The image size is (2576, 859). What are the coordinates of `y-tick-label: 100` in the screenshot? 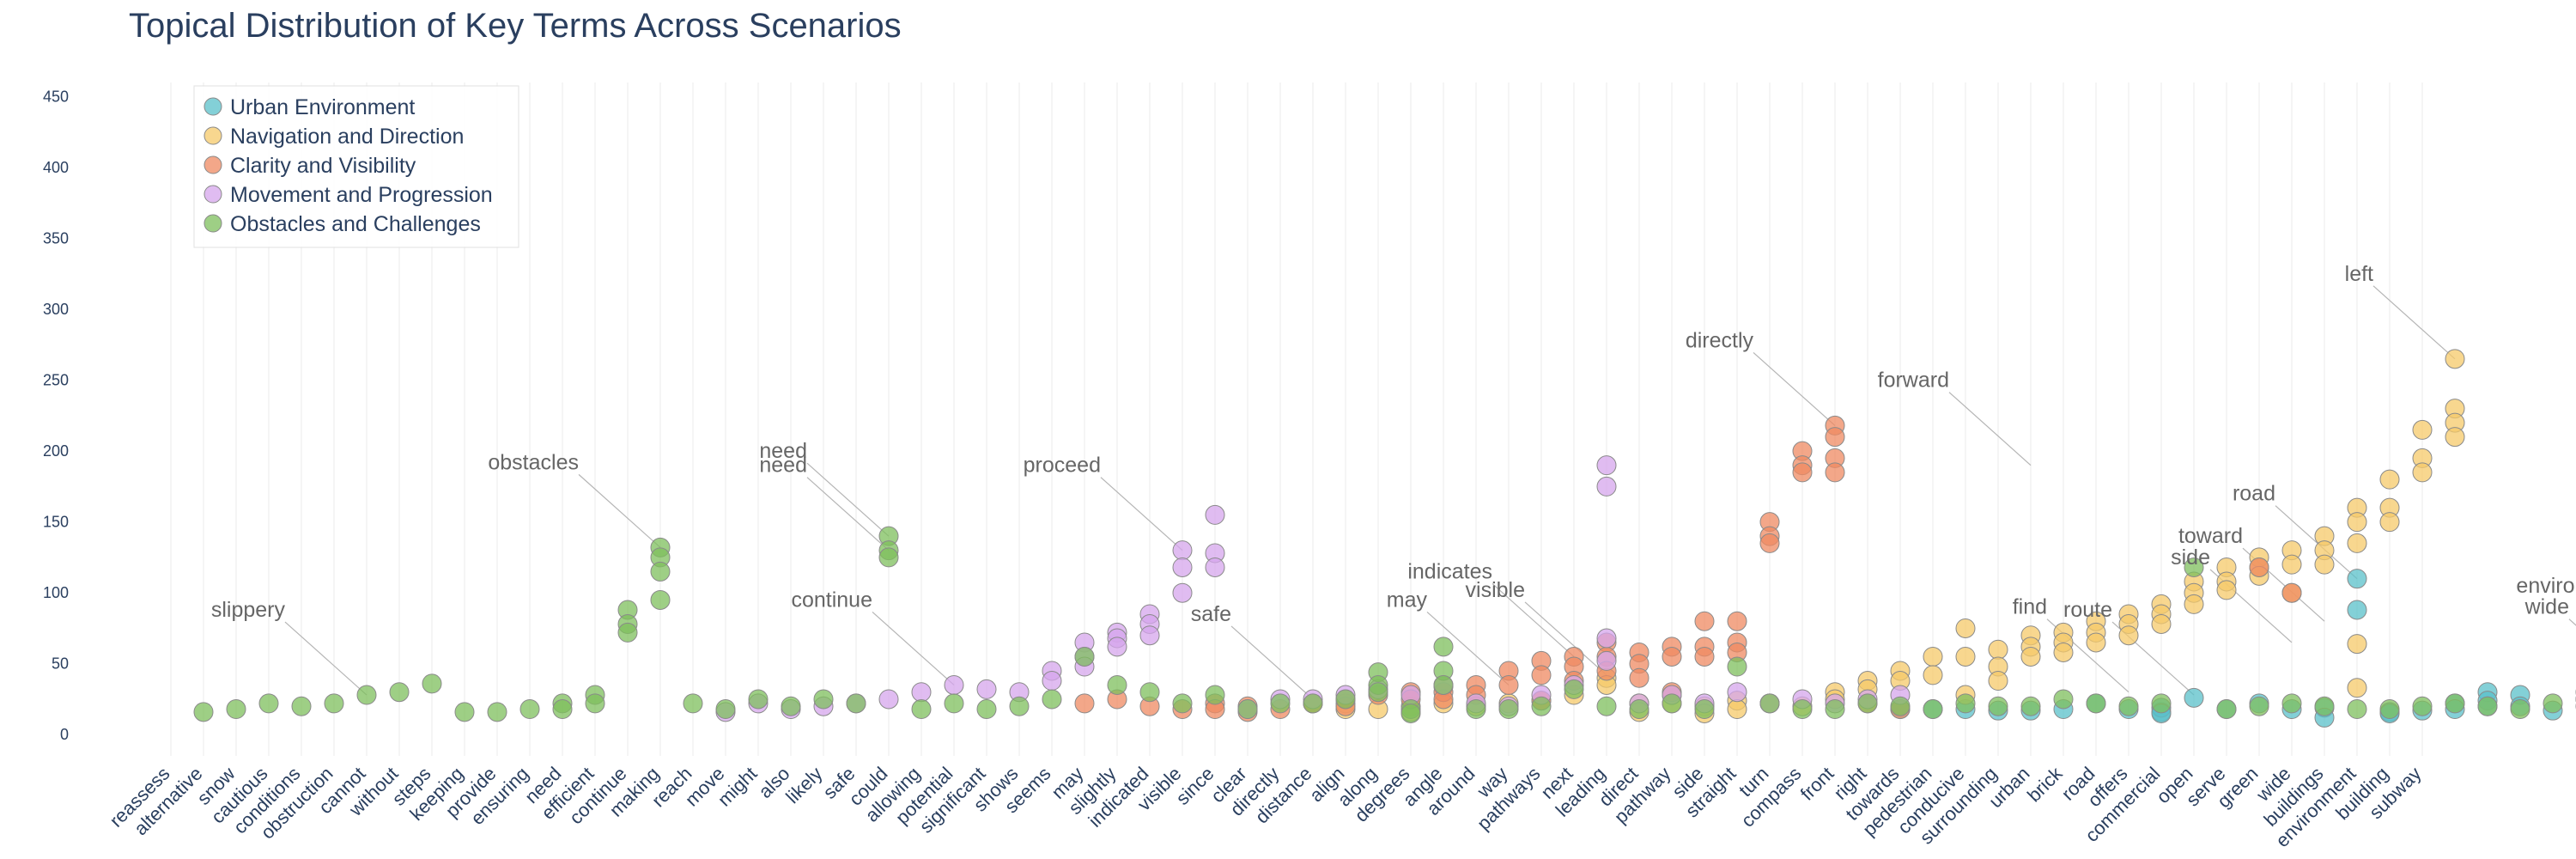 It's located at (56, 592).